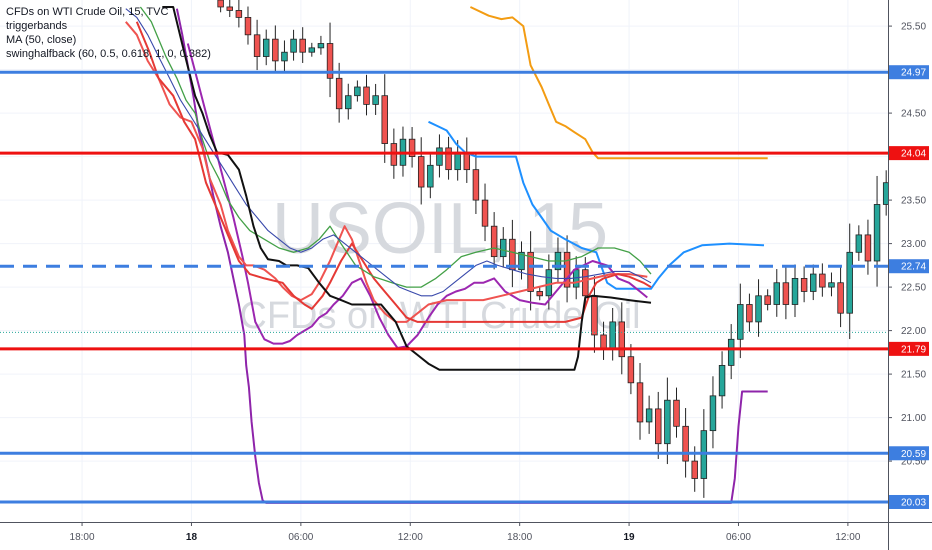  I want to click on price-badge-label: 20.03, so click(913, 502).